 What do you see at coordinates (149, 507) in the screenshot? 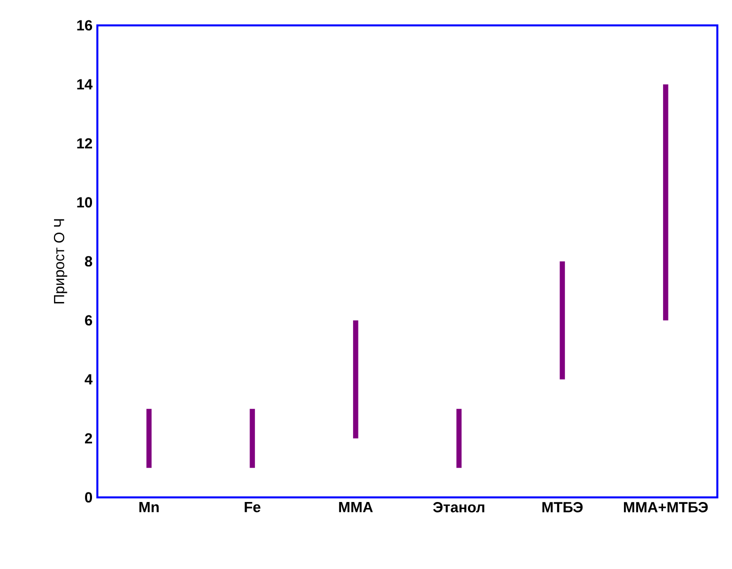
I see `x-tick-label: Mn` at bounding box center [149, 507].